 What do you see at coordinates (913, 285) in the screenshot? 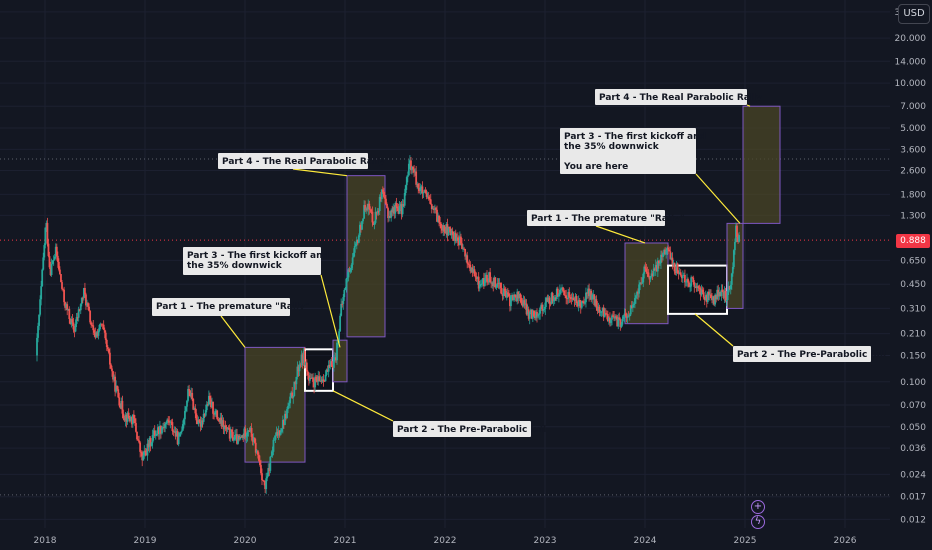
I see `y-tick-label: 0.450` at bounding box center [913, 285].